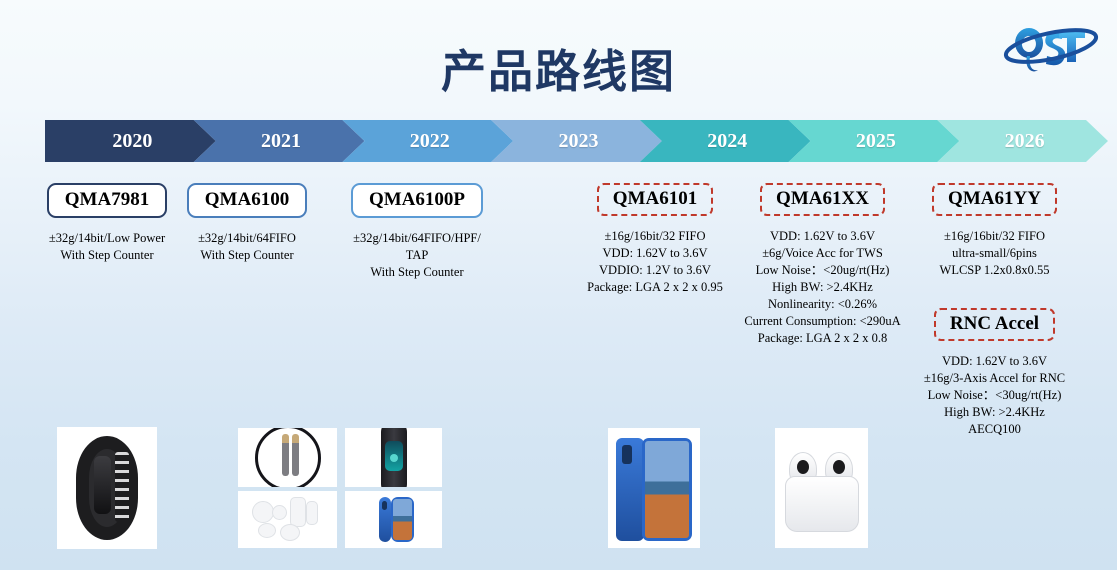 The image size is (1117, 570). I want to click on spec-line: ultra-small/6pins, so click(994, 253).